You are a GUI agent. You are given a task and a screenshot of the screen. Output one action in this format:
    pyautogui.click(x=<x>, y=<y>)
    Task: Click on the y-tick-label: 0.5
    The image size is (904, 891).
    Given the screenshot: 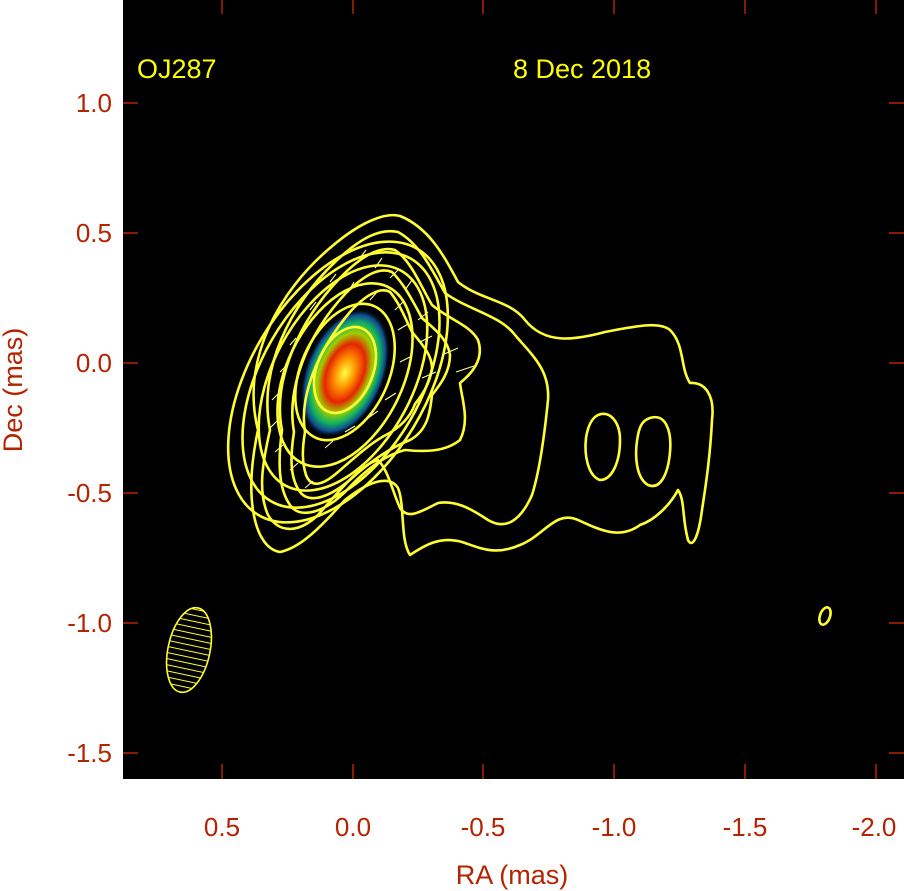 What is the action you would take?
    pyautogui.click(x=94, y=233)
    